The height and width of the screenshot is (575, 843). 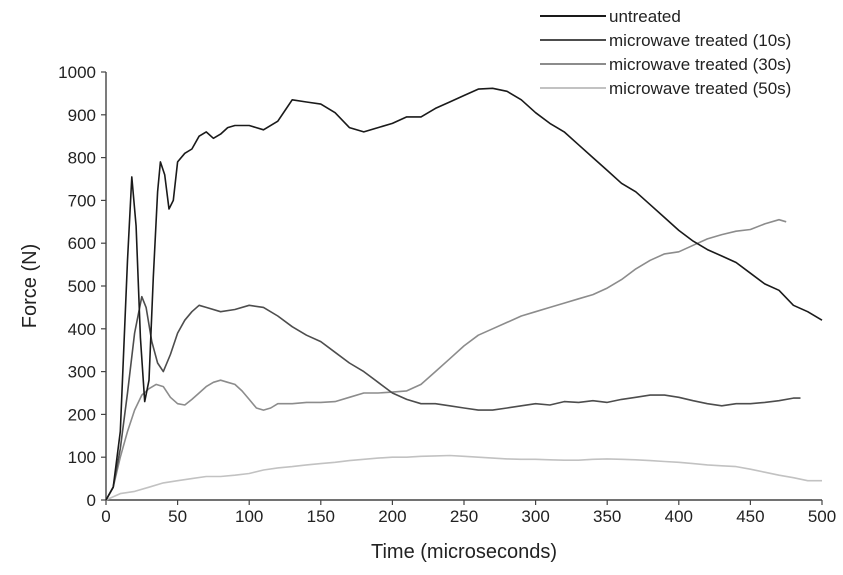 What do you see at coordinates (82, 200) in the screenshot?
I see `y-tick-label: 700` at bounding box center [82, 200].